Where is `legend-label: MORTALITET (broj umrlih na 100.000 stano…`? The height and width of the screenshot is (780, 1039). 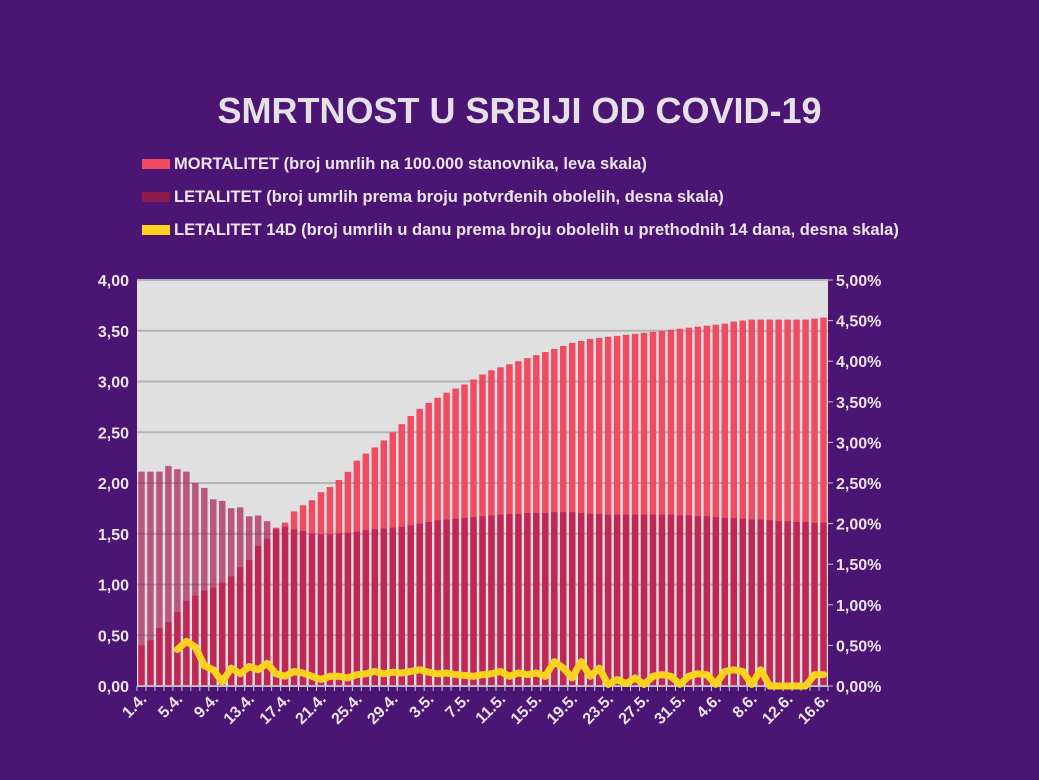 legend-label: MORTALITET (broj umrlih na 100.000 stano… is located at coordinates (410, 164).